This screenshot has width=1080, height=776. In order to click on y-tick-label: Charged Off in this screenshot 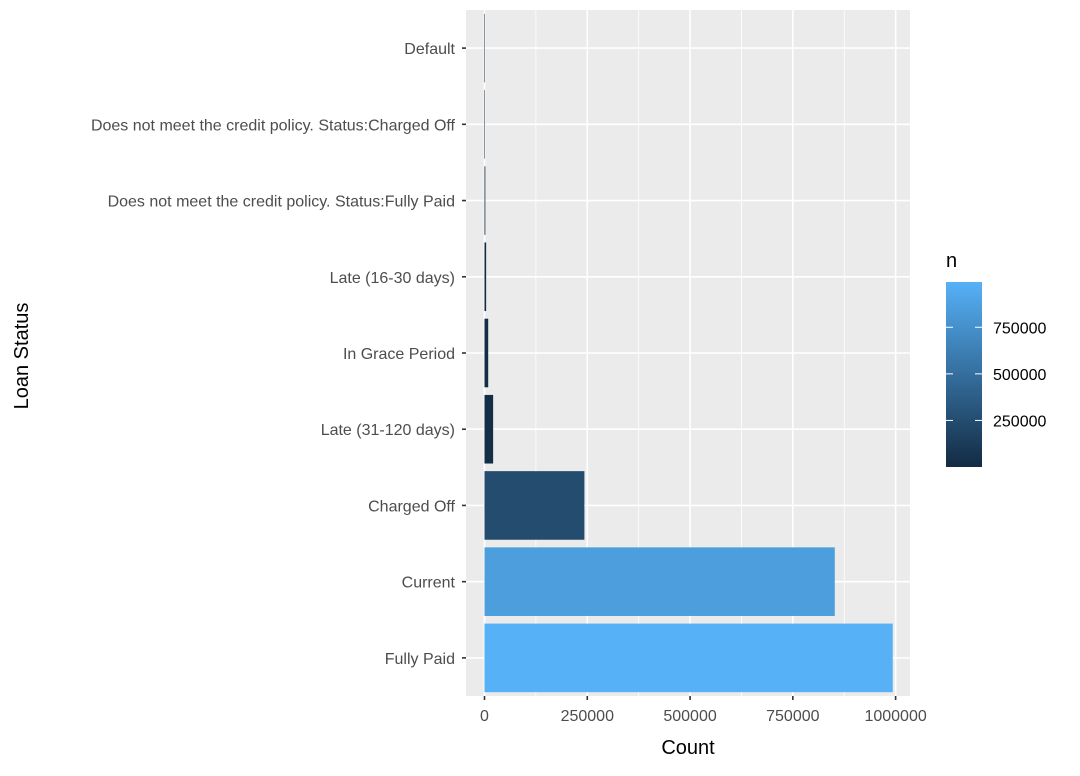, I will do `click(411, 506)`.